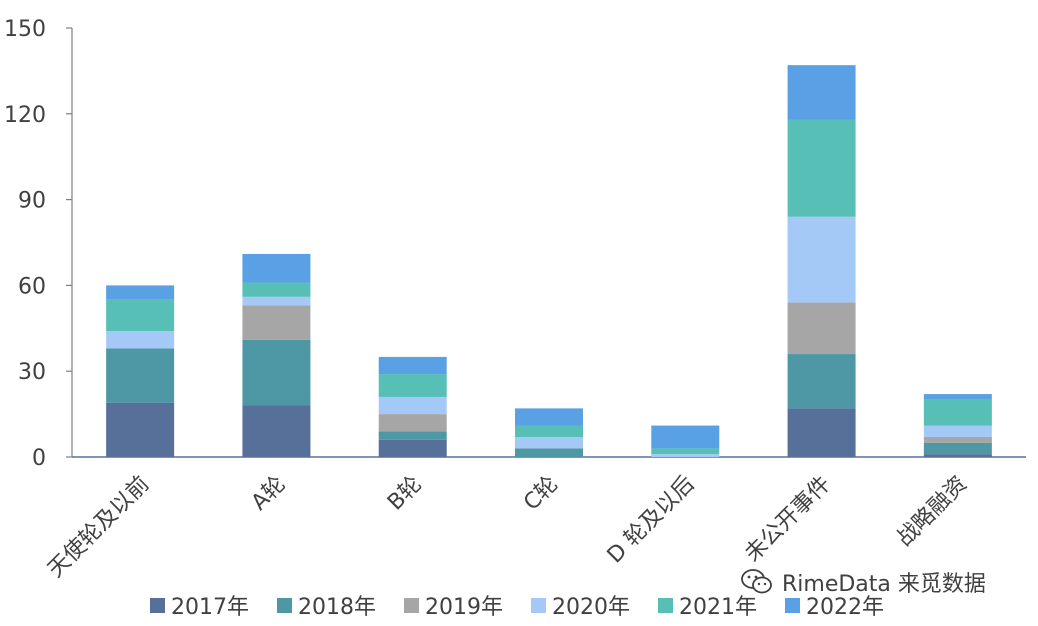  Describe the element at coordinates (405, 494) in the screenshot. I see `x-category-label: B轮` at that location.